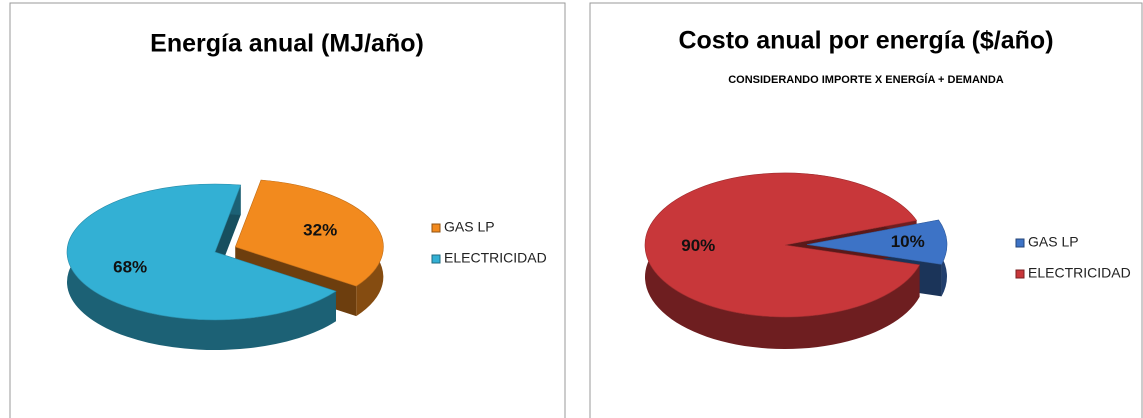  What do you see at coordinates (130, 267) in the screenshot?
I see `value-label: 68%` at bounding box center [130, 267].